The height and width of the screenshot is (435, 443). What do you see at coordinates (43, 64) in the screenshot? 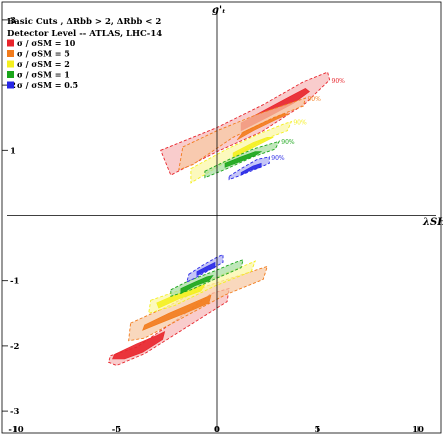
I see `legend-entry-label: σ / σSM = 2` at bounding box center [43, 64].